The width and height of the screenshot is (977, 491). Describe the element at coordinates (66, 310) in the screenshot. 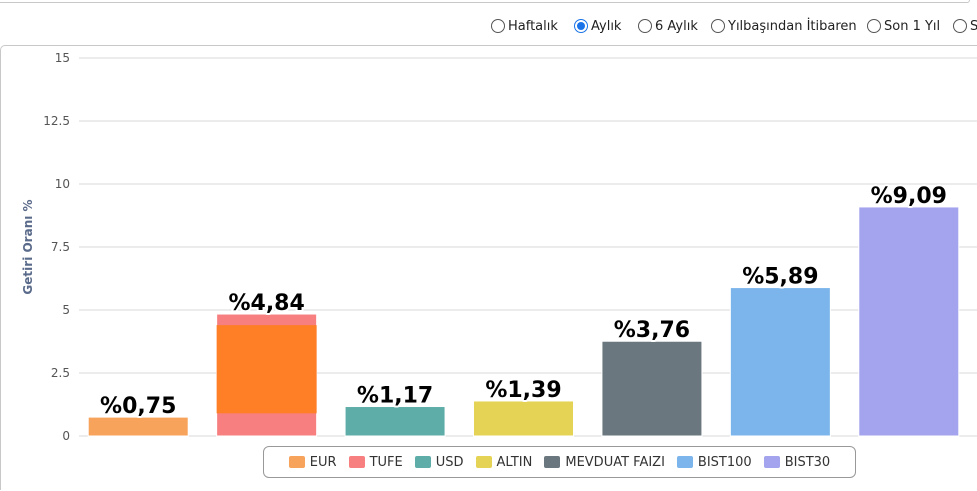

I see `y-tick-label: 5` at that location.